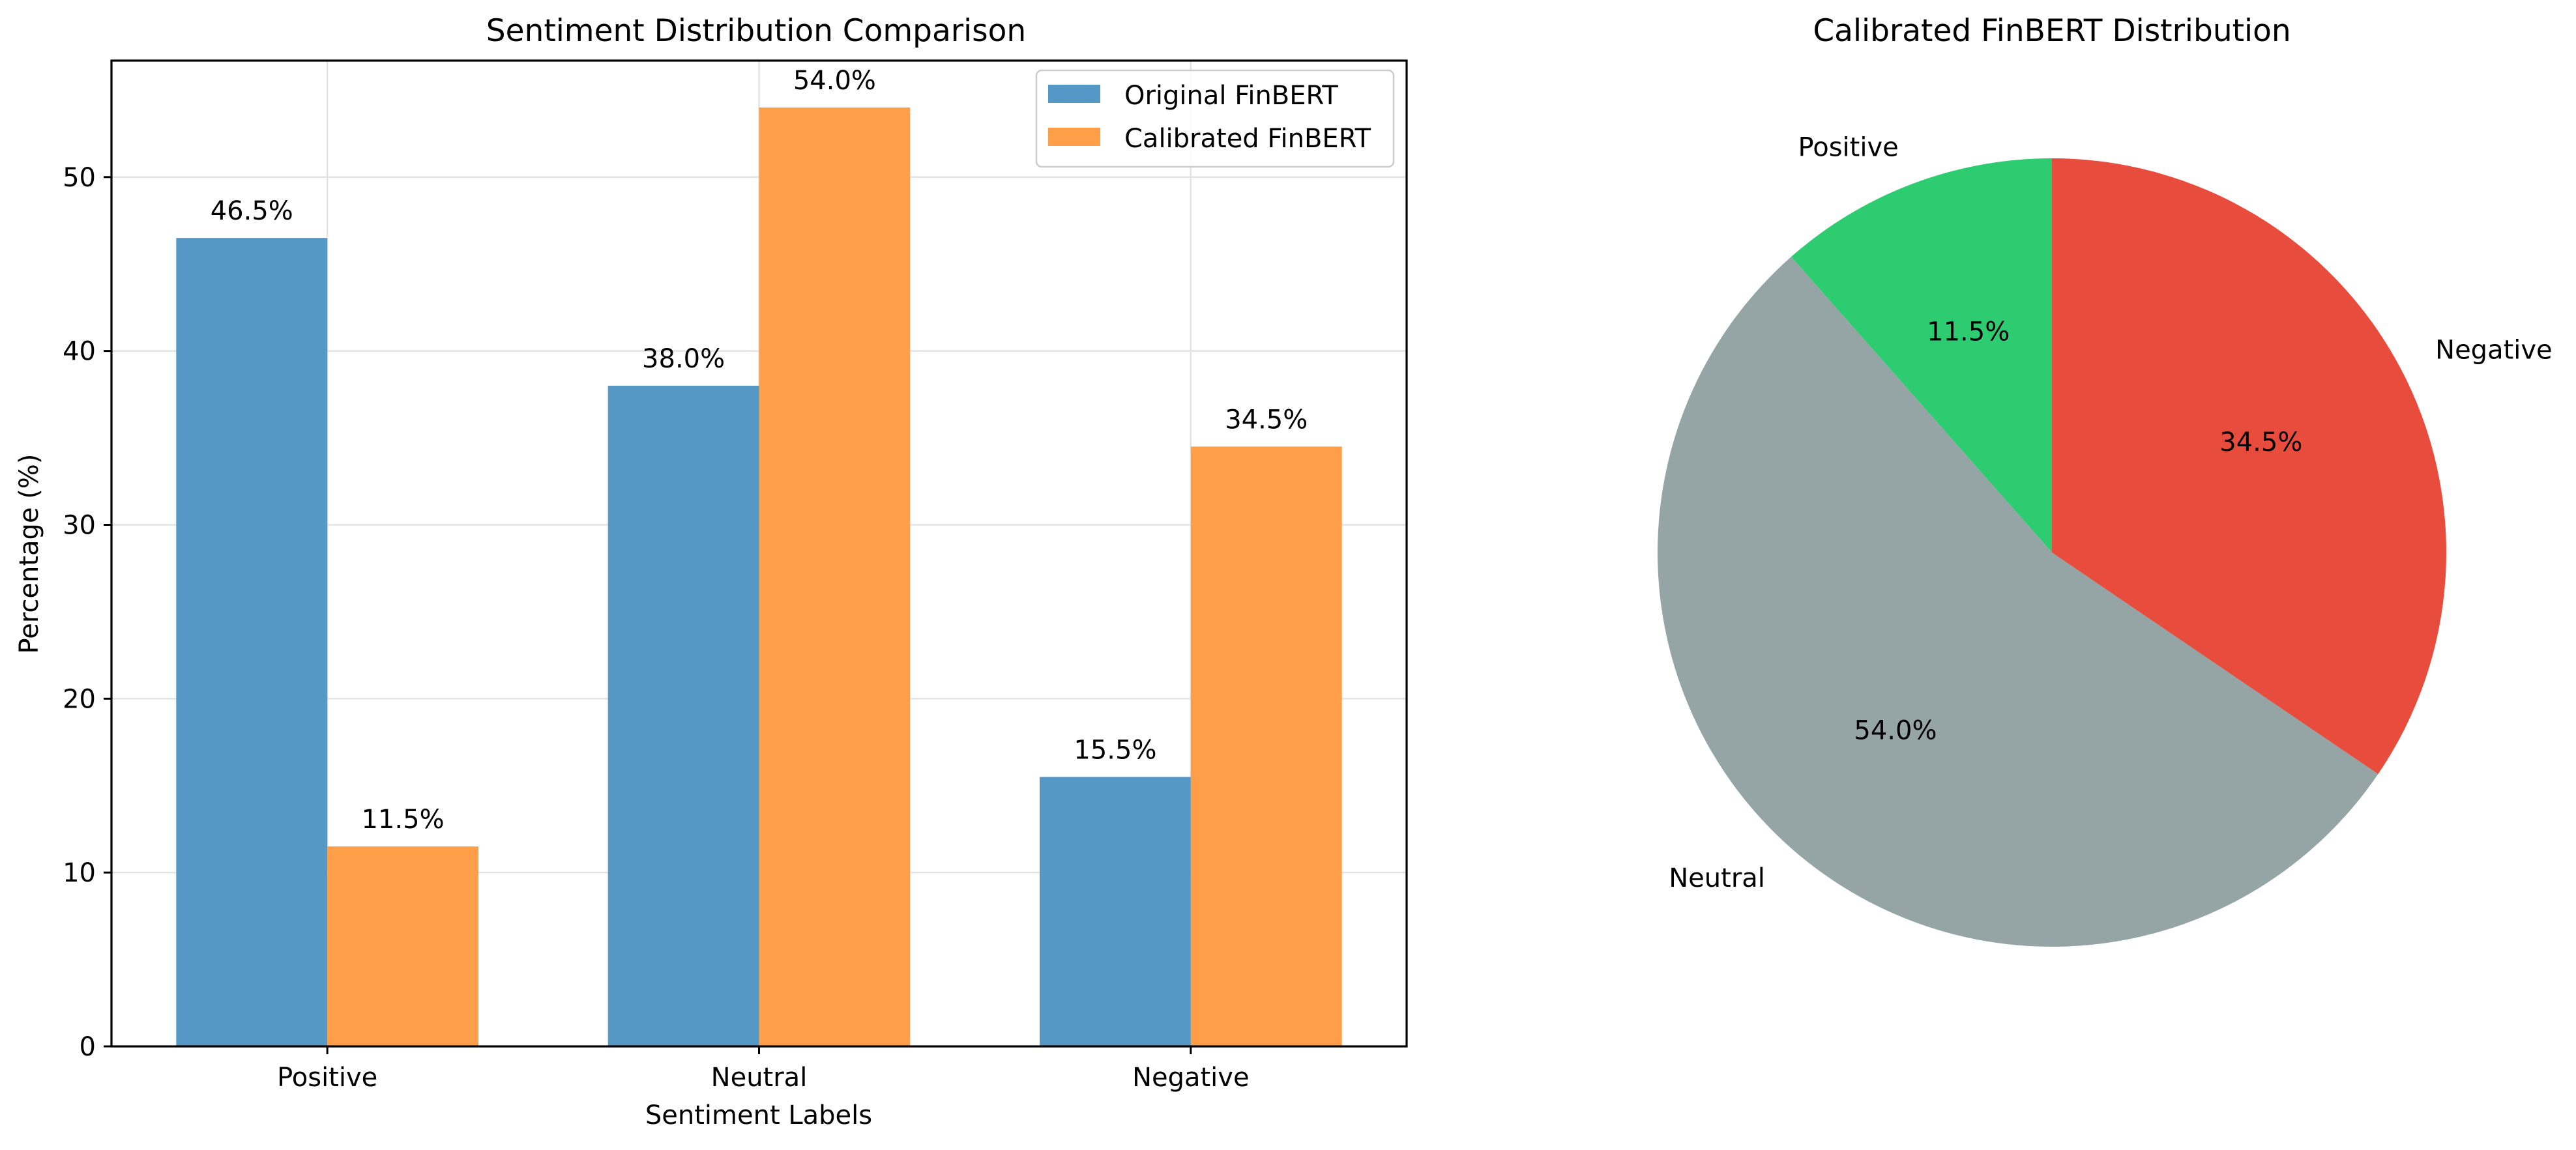  Describe the element at coordinates (1895, 730) in the screenshot. I see `pie-percent-neutral: 54.0%` at that location.